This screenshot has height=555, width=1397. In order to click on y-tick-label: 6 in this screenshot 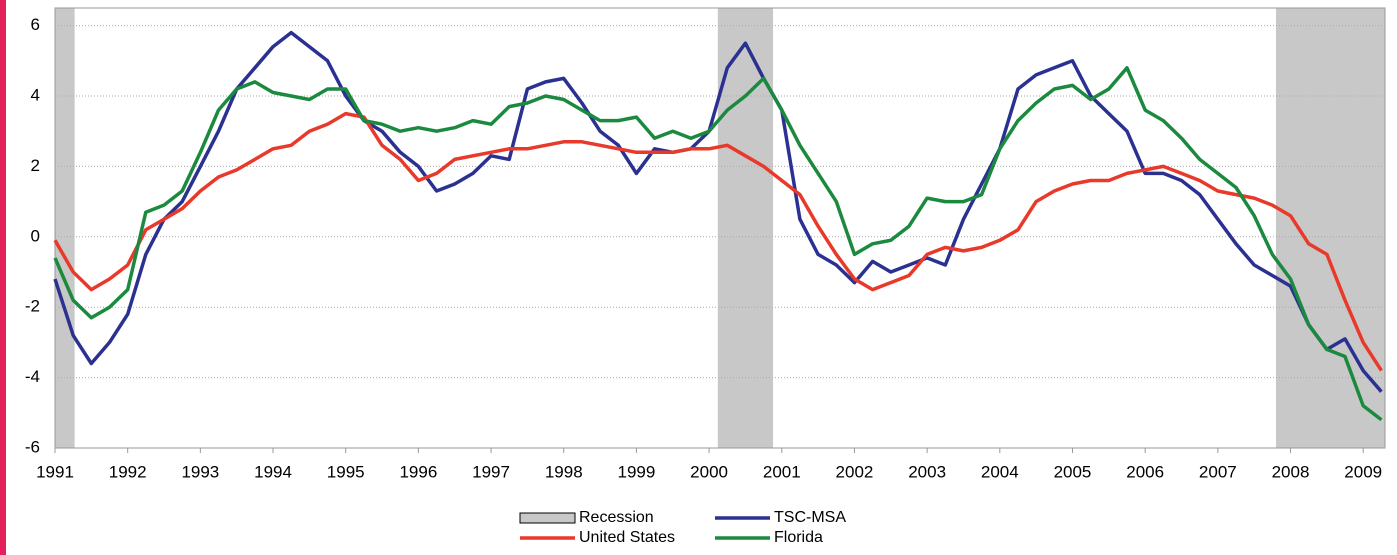, I will do `click(35, 24)`.